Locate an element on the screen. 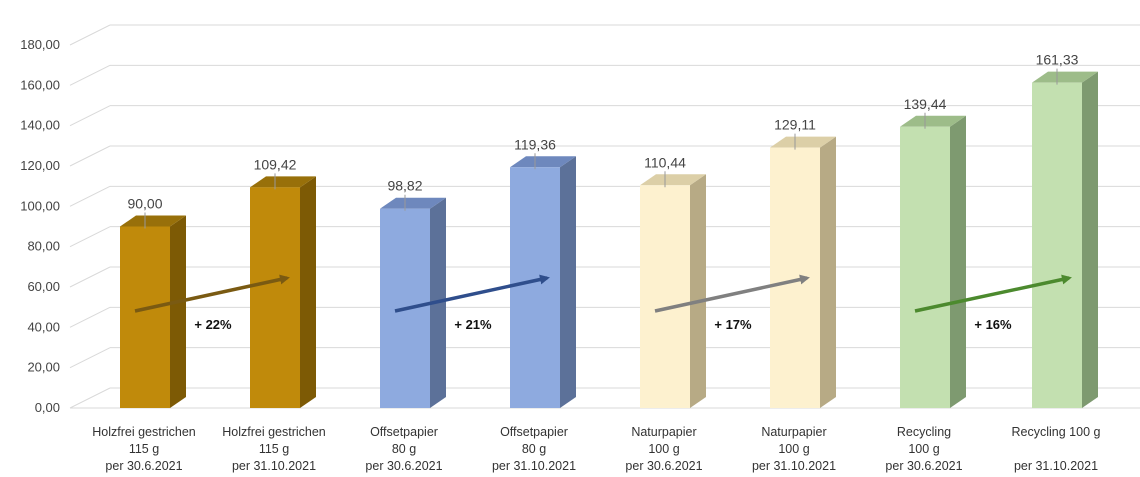 This screenshot has height=477, width=1140. value-label: 119,36 is located at coordinates (535, 144).